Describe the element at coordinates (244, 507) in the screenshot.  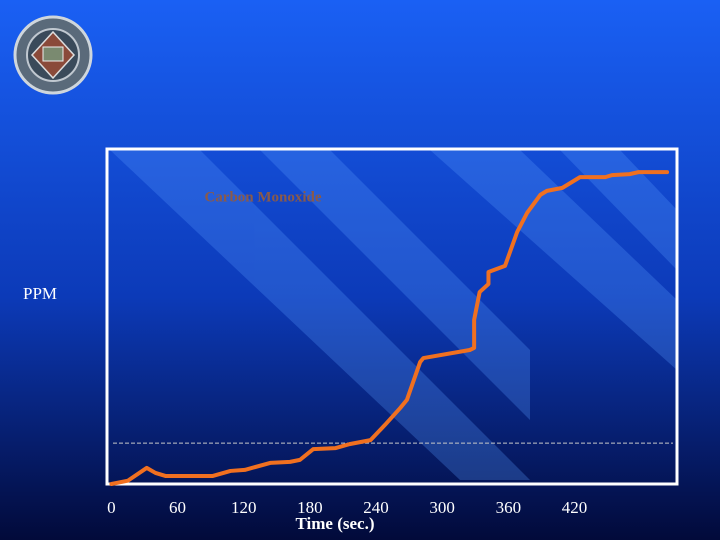
I see `x-tick-label: 120` at that location.